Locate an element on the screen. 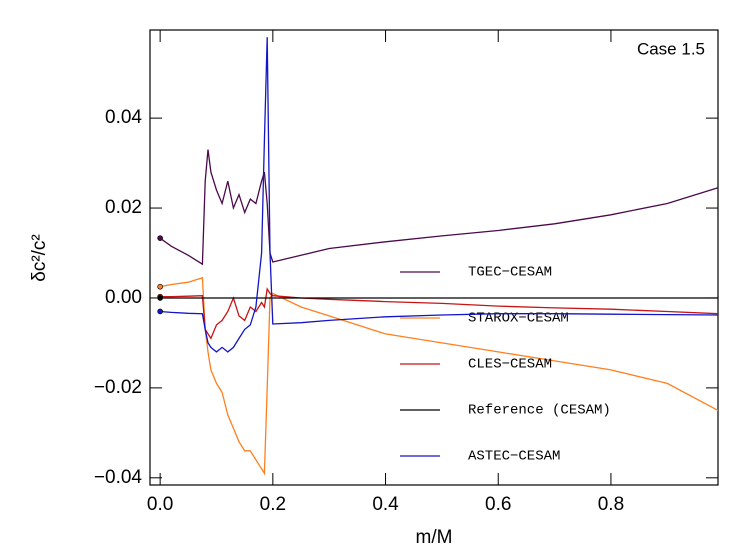 This screenshot has height=550, width=747. y-tick-label: 0.04 is located at coordinates (123, 117).